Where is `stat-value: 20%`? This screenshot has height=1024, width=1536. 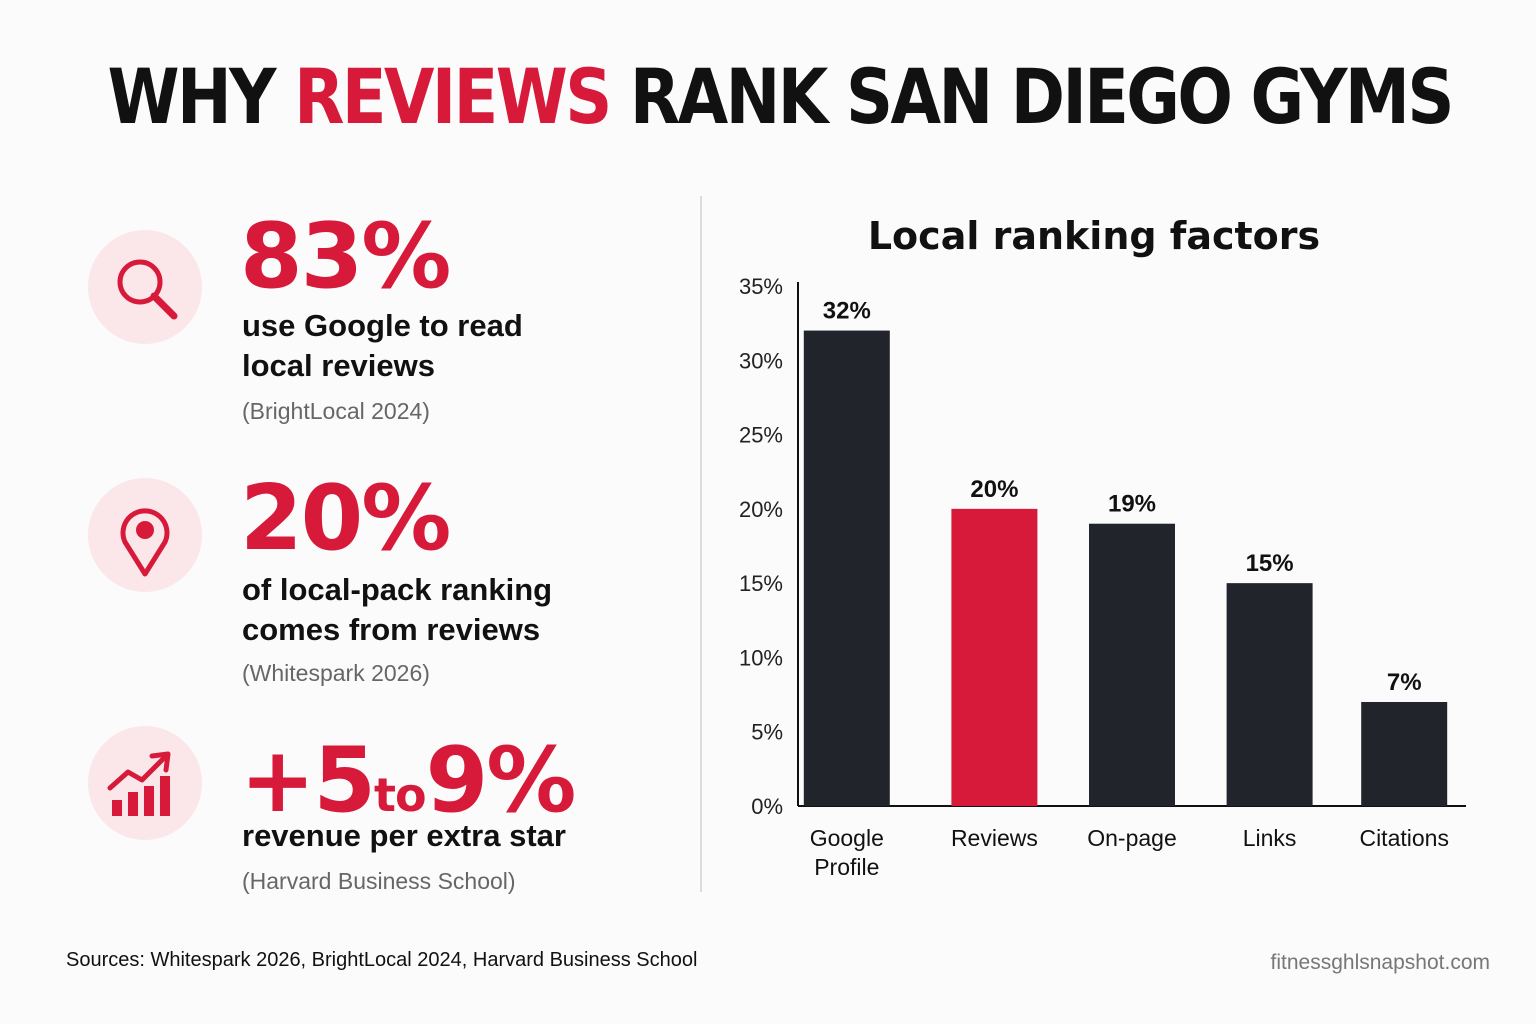
stat-value: 20% is located at coordinates (345, 518).